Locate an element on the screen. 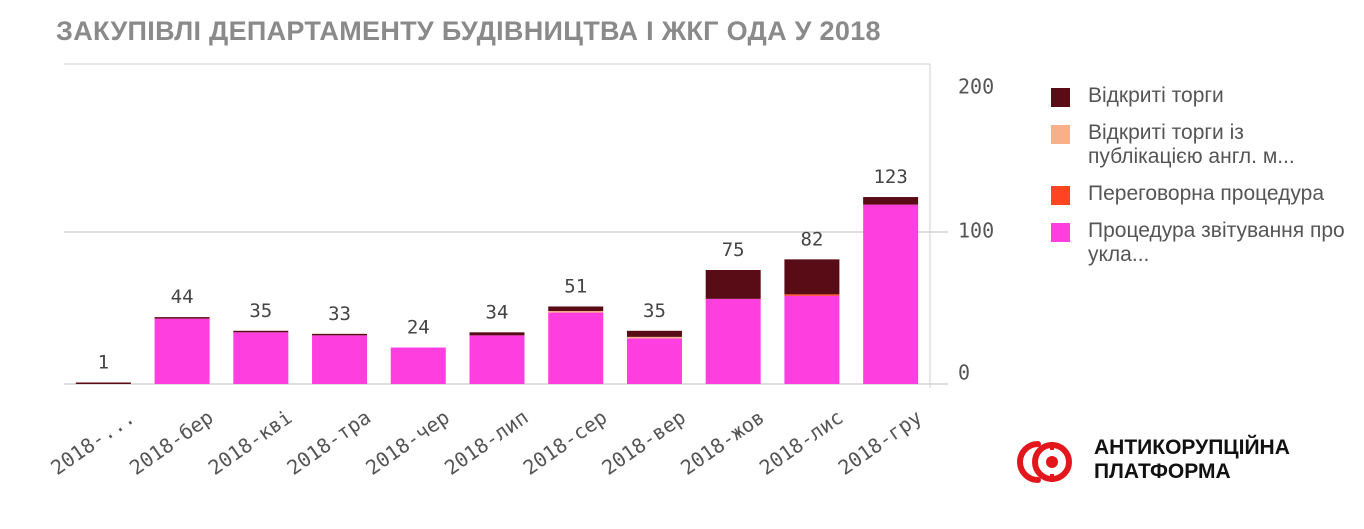 This screenshot has height=529, width=1364. x-tick-label: 2018-гру is located at coordinates (880, 442).